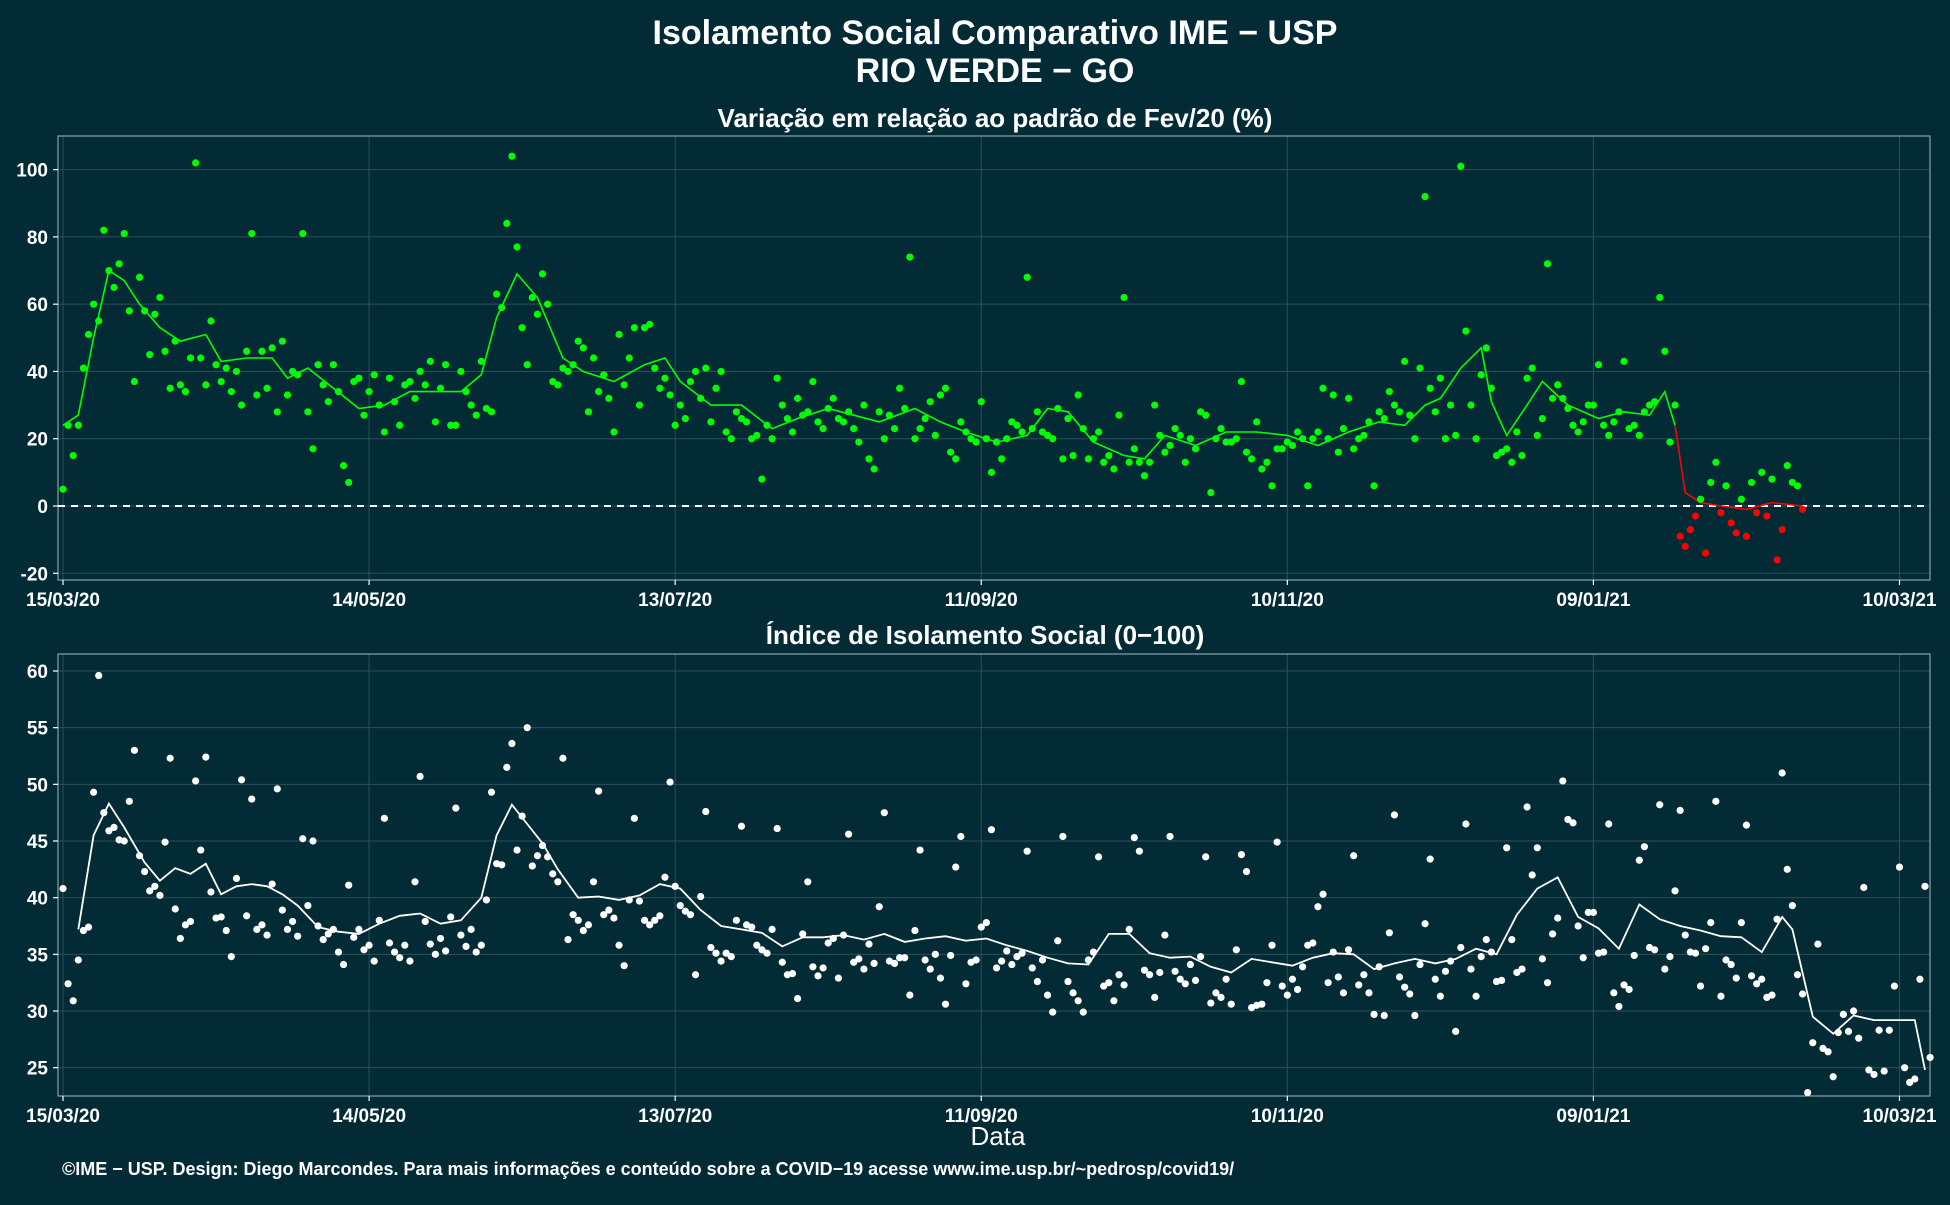 The width and height of the screenshot is (1950, 1205). Describe the element at coordinates (998, 1136) in the screenshot. I see `x-axis-title: Data` at that location.